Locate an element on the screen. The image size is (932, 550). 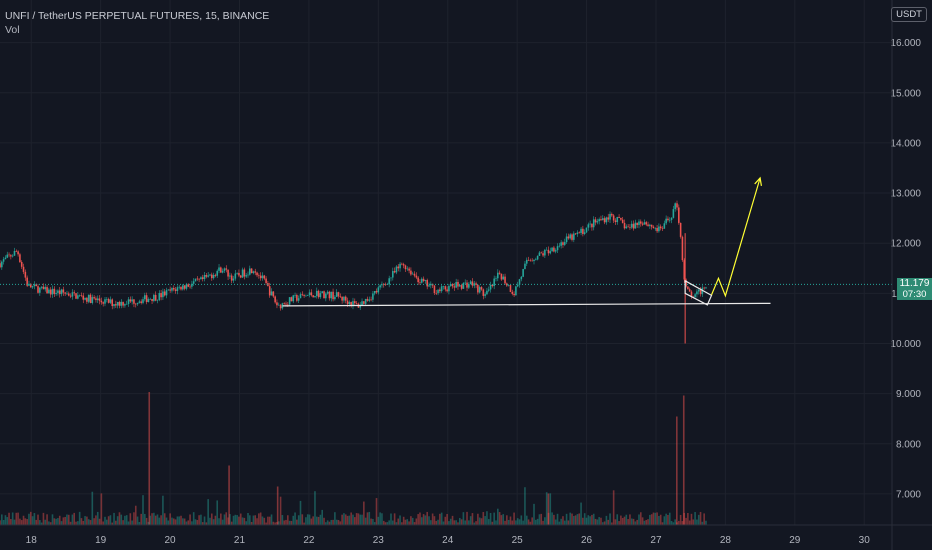
volume-indicator-label: Vol is located at coordinates (12, 30).